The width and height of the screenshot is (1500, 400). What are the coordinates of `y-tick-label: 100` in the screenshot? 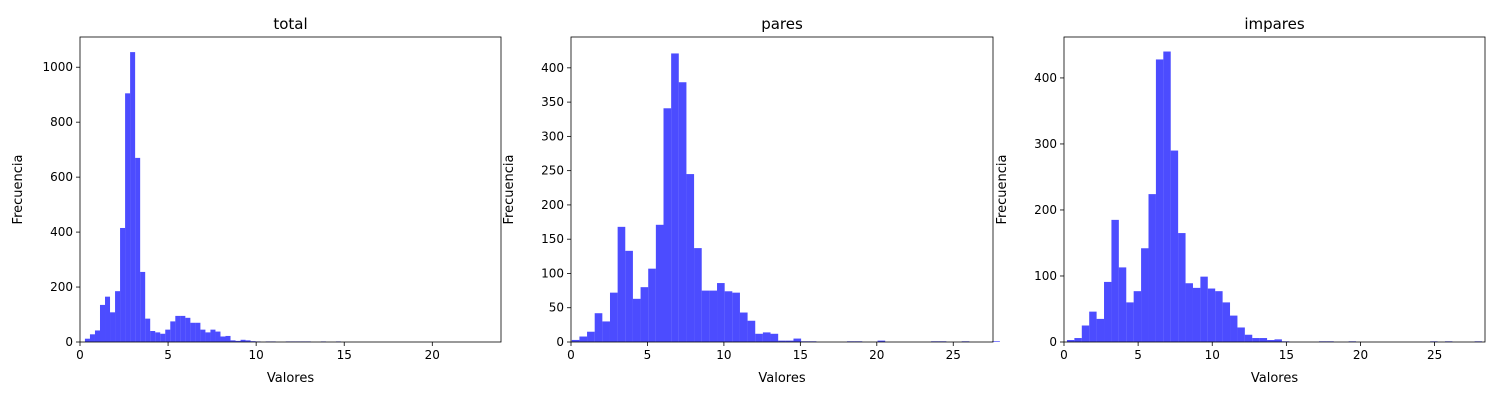 It's located at (1045, 276).